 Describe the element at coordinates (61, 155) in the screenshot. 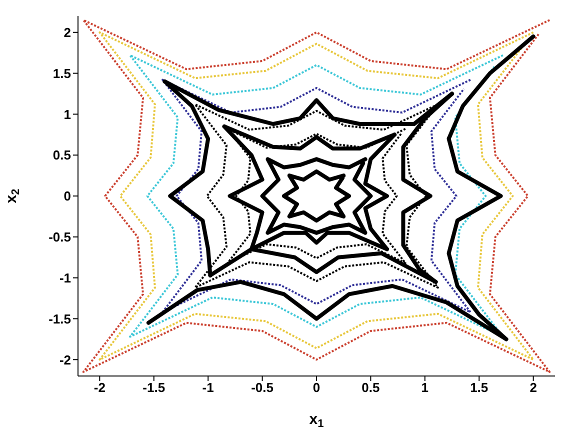

I see `y-tick-label: 0.5` at that location.